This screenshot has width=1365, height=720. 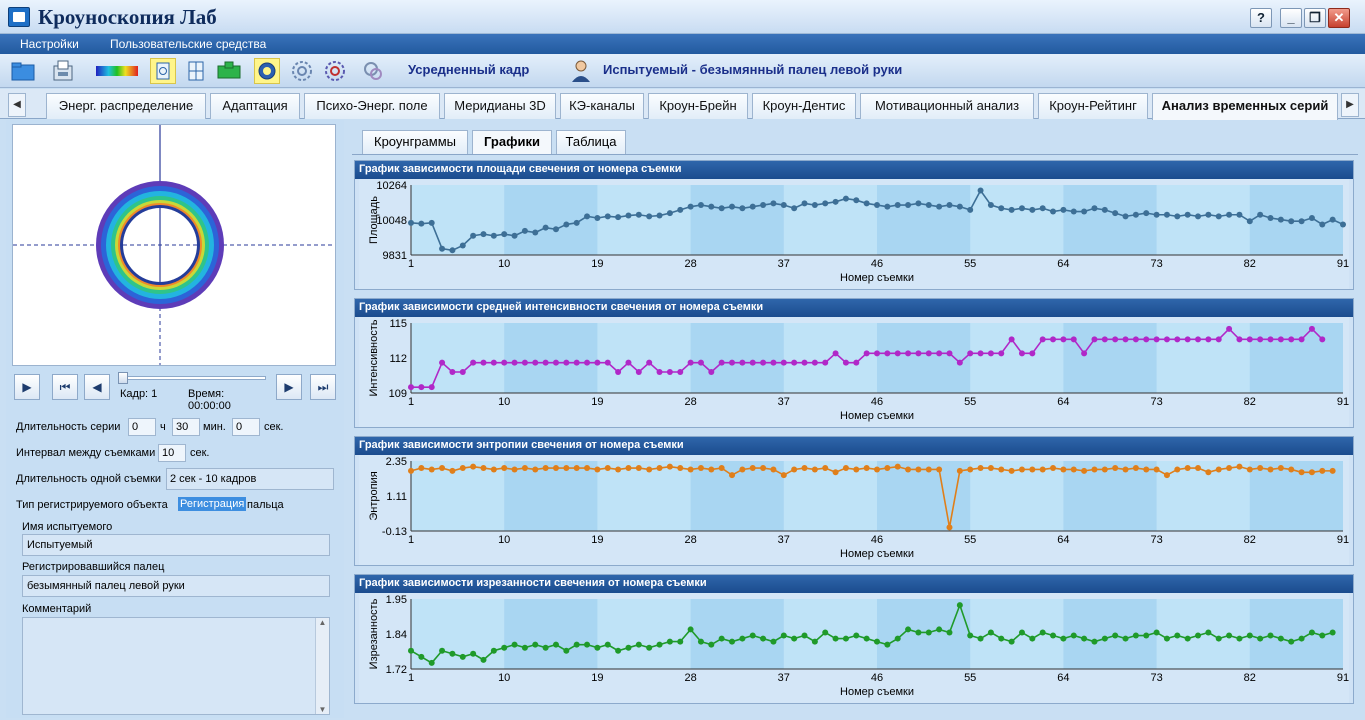 I want to click on tab-meridians-3d: Меридианы 3D, so click(x=500, y=106).